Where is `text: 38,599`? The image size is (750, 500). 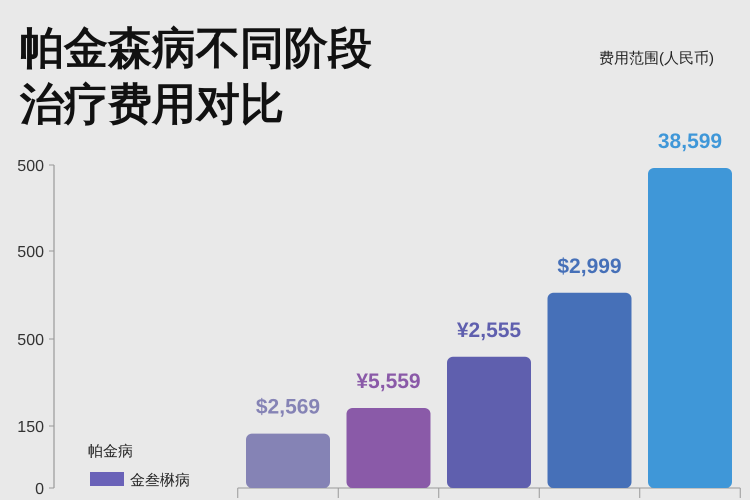 text: 38,599 is located at coordinates (690, 141).